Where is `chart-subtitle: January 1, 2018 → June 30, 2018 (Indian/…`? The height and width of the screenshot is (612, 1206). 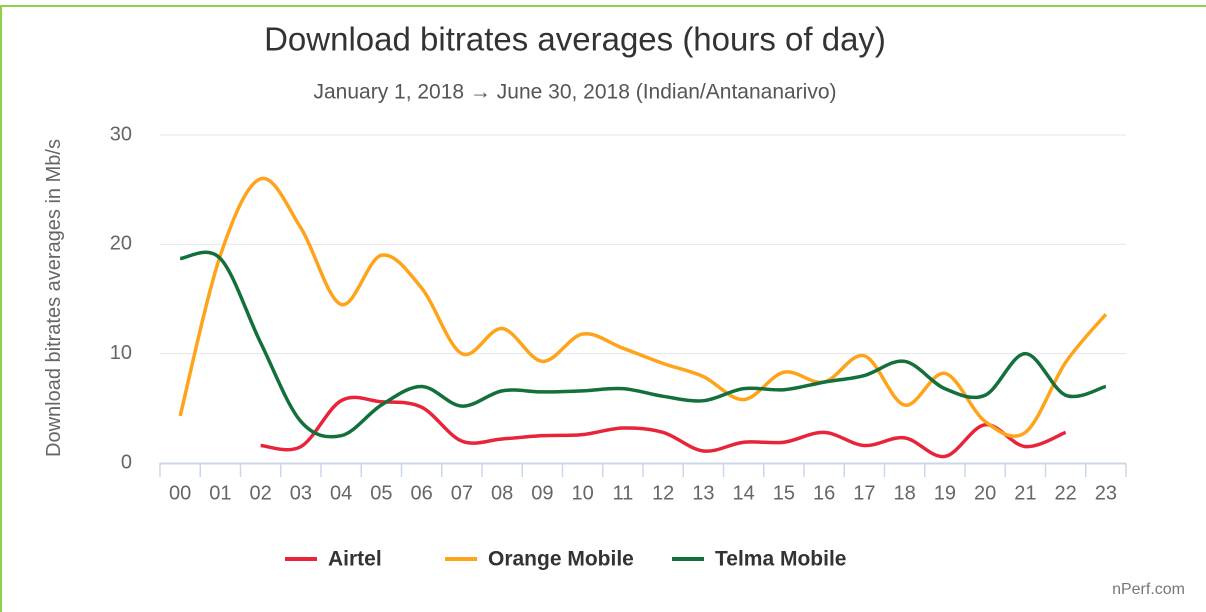 chart-subtitle: January 1, 2018 → June 30, 2018 (Indian/… is located at coordinates (574, 92).